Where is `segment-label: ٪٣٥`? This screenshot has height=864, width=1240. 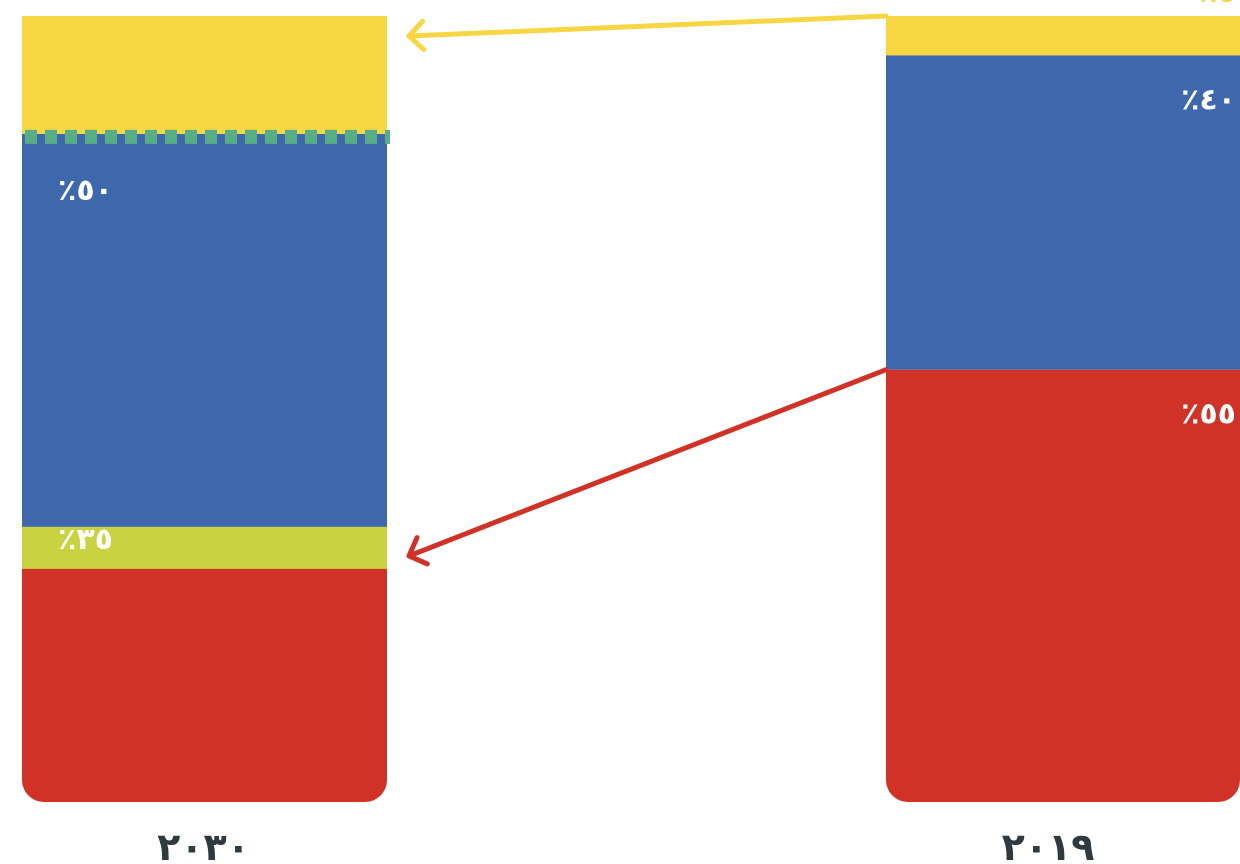 segment-label: ٪٣٥ is located at coordinates (85, 539).